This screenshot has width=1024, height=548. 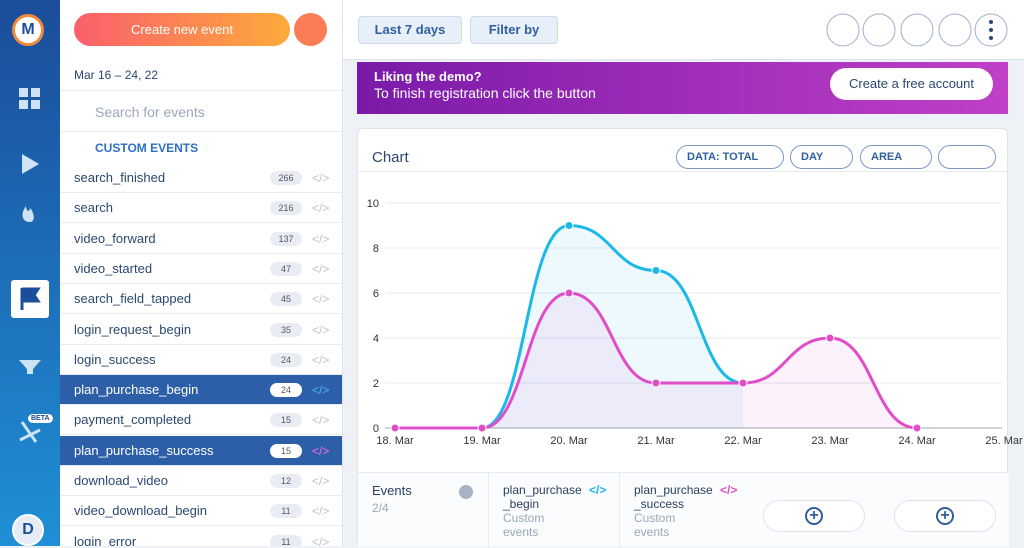 I want to click on event-row: video_forward 137 </>, so click(x=201, y=239).